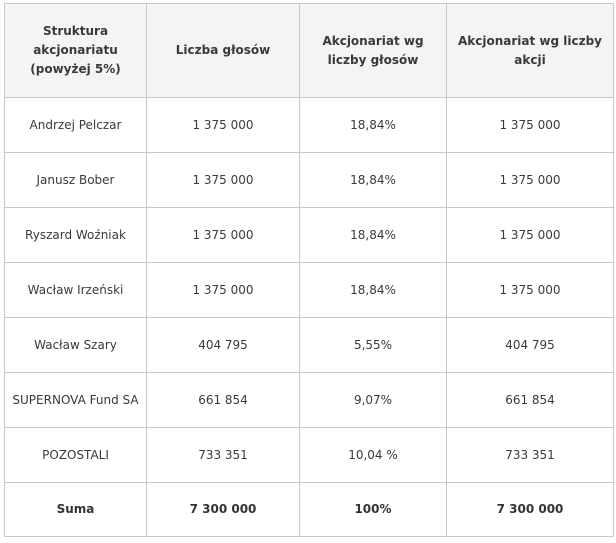  Describe the element at coordinates (223, 400) in the screenshot. I see `vote-count-cell: 661 854` at that location.